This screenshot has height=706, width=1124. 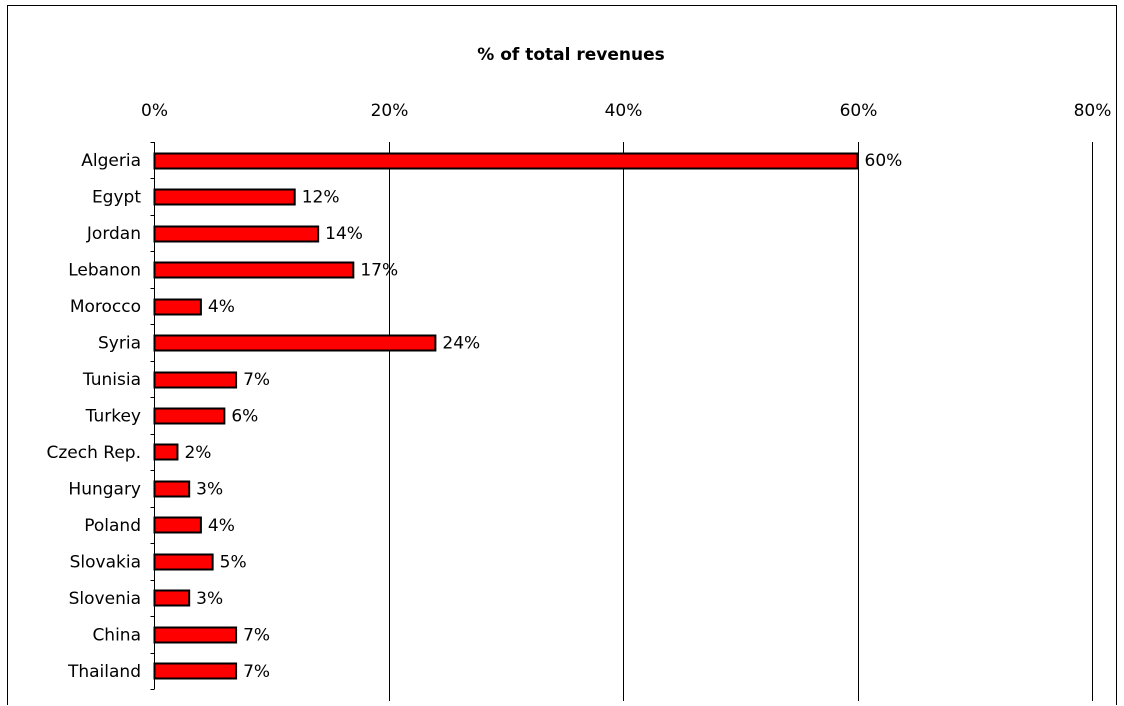 I want to click on bar-algeria, so click(x=506, y=161).